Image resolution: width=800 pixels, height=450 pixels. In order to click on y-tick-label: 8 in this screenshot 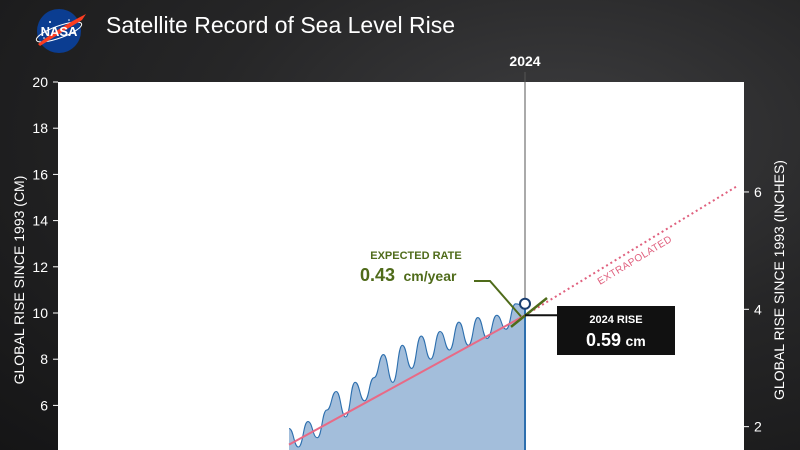, I will do `click(44, 359)`.